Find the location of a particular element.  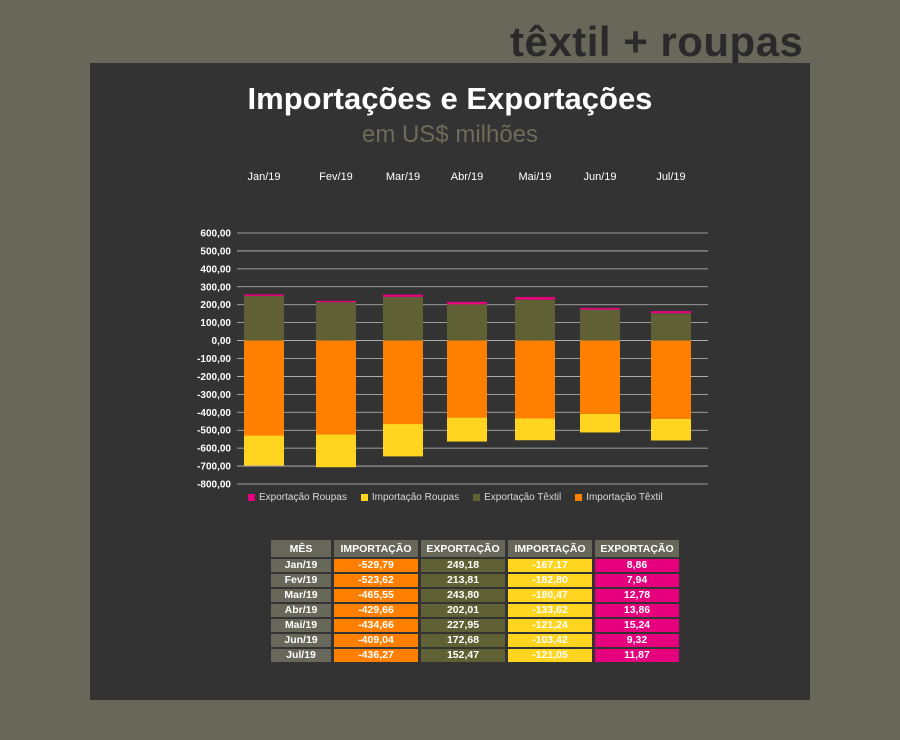

x-tick-label: Fev/19 is located at coordinates (336, 177).